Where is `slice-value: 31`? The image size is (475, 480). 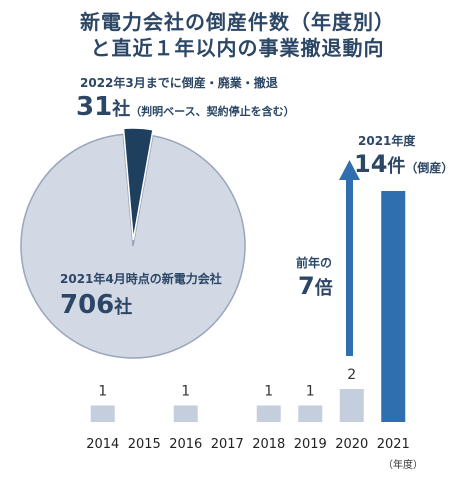
slice-value: 31 is located at coordinates (94, 107).